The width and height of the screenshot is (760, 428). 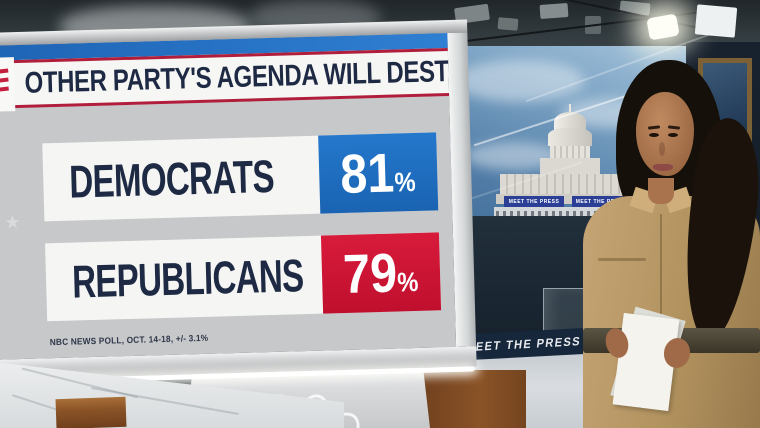 I want to click on poll-value-box-democrats: 81%, so click(x=378, y=173).